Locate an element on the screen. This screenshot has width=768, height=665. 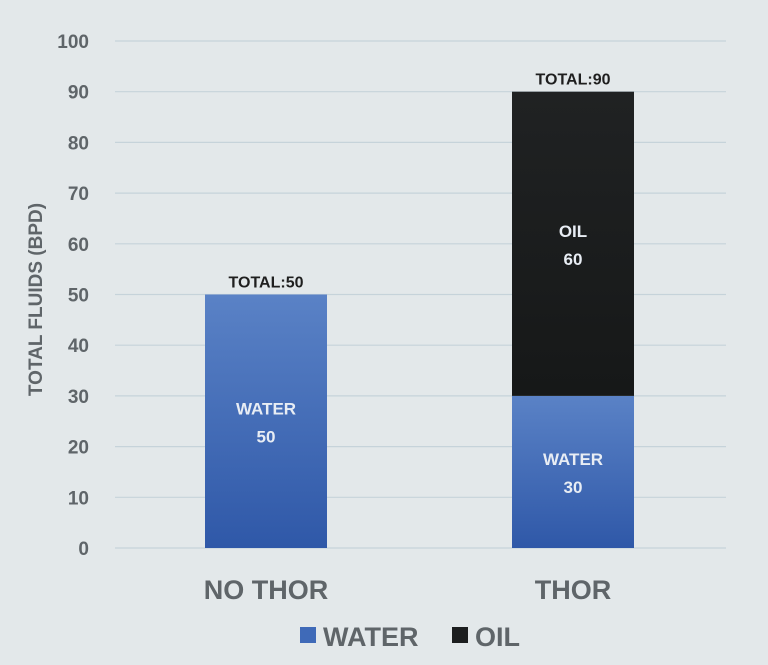
bar-total-label: TOTAL:90 is located at coordinates (573, 80).